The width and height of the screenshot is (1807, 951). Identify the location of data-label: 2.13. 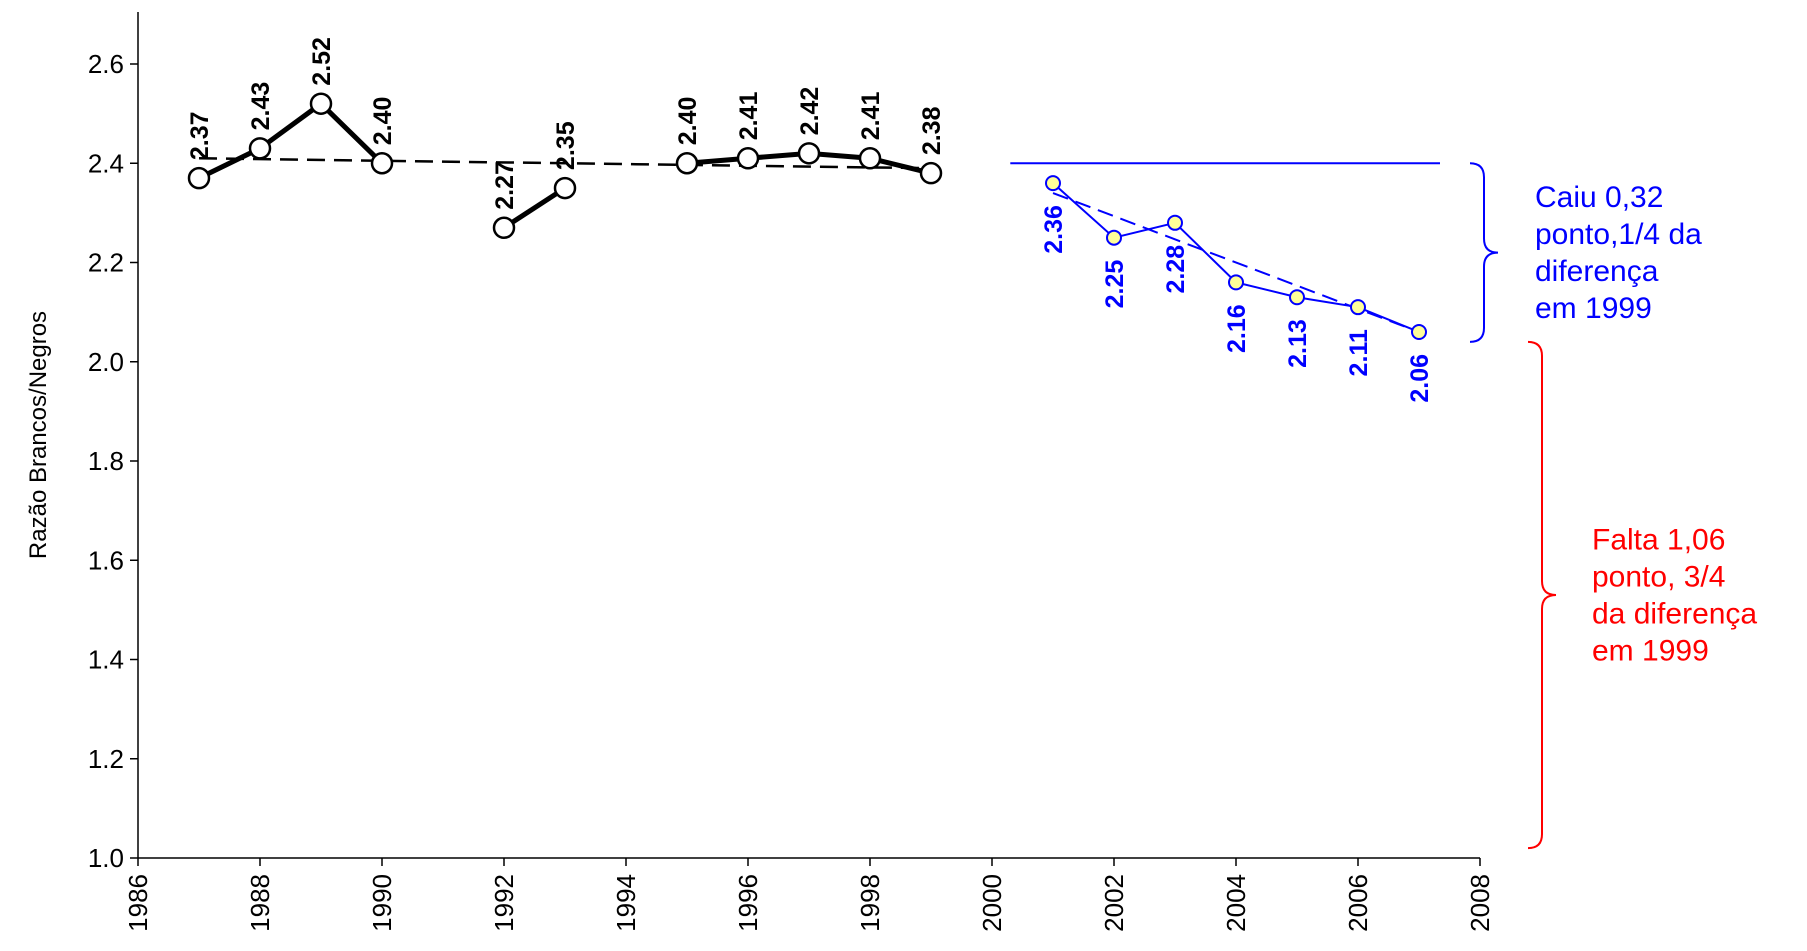
(1298, 343).